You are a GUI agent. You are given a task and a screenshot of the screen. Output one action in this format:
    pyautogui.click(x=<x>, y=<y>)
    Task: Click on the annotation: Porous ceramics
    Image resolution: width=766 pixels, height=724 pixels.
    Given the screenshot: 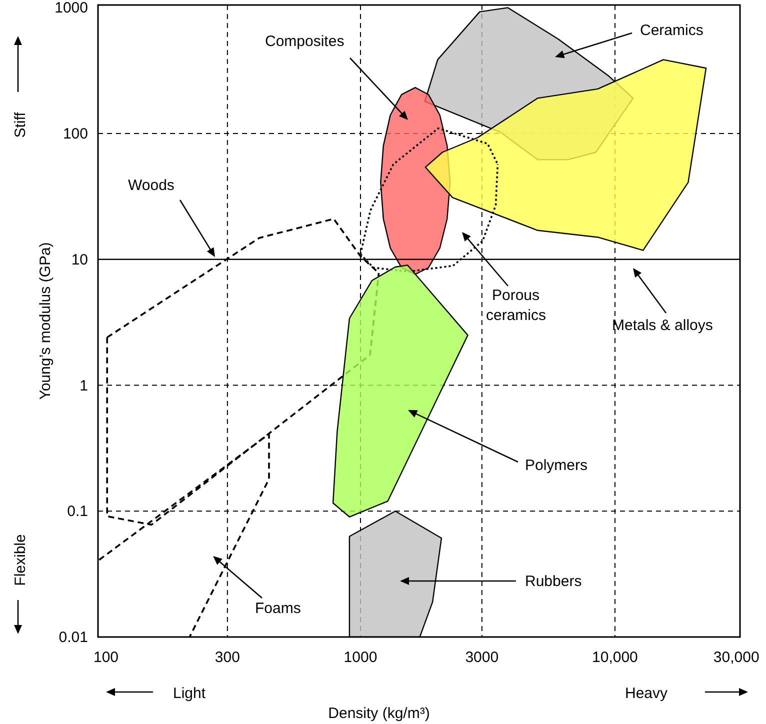 What is the action you would take?
    pyautogui.click(x=516, y=305)
    